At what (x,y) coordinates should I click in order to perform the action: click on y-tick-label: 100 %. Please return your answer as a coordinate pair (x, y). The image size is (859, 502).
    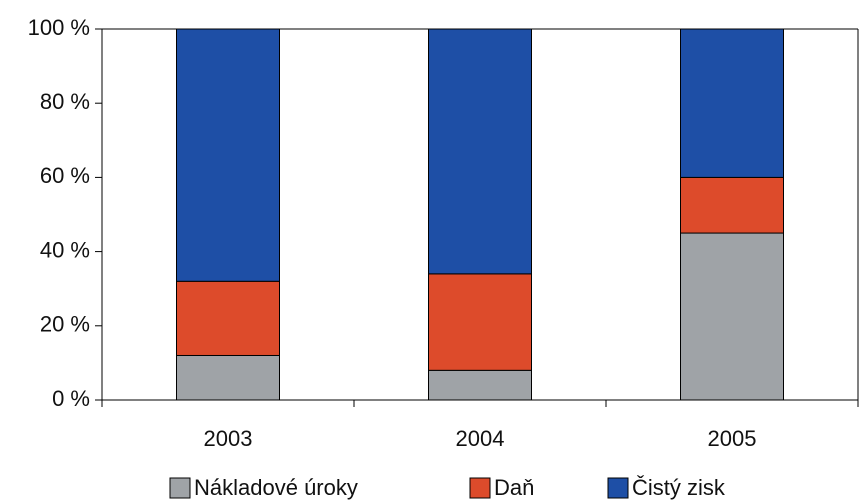
    Looking at the image, I should click on (59, 27).